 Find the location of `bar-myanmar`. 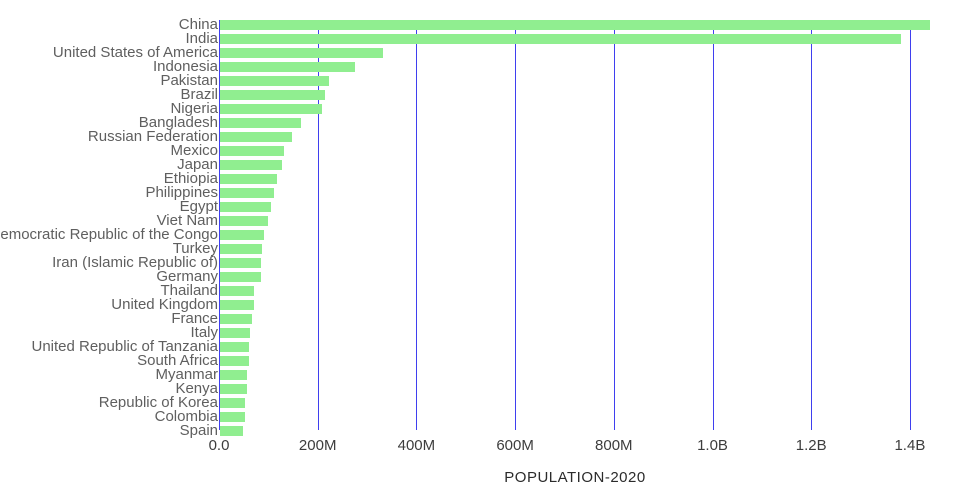

bar-myanmar is located at coordinates (233, 375).